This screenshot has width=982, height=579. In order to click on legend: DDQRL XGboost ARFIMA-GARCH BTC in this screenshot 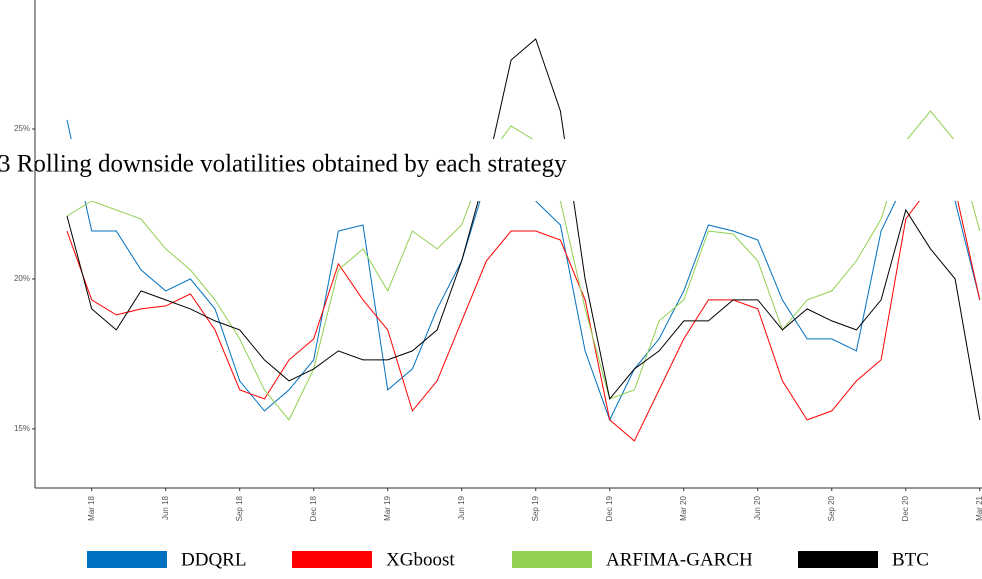, I will do `click(508, 559)`.